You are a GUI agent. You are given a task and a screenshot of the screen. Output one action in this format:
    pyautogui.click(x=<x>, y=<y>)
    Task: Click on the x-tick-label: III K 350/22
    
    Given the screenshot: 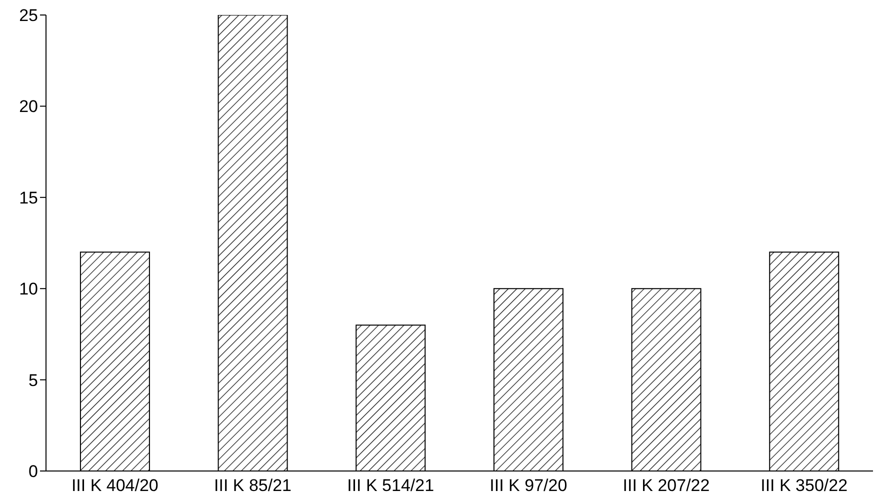 What is the action you would take?
    pyautogui.click(x=804, y=486)
    